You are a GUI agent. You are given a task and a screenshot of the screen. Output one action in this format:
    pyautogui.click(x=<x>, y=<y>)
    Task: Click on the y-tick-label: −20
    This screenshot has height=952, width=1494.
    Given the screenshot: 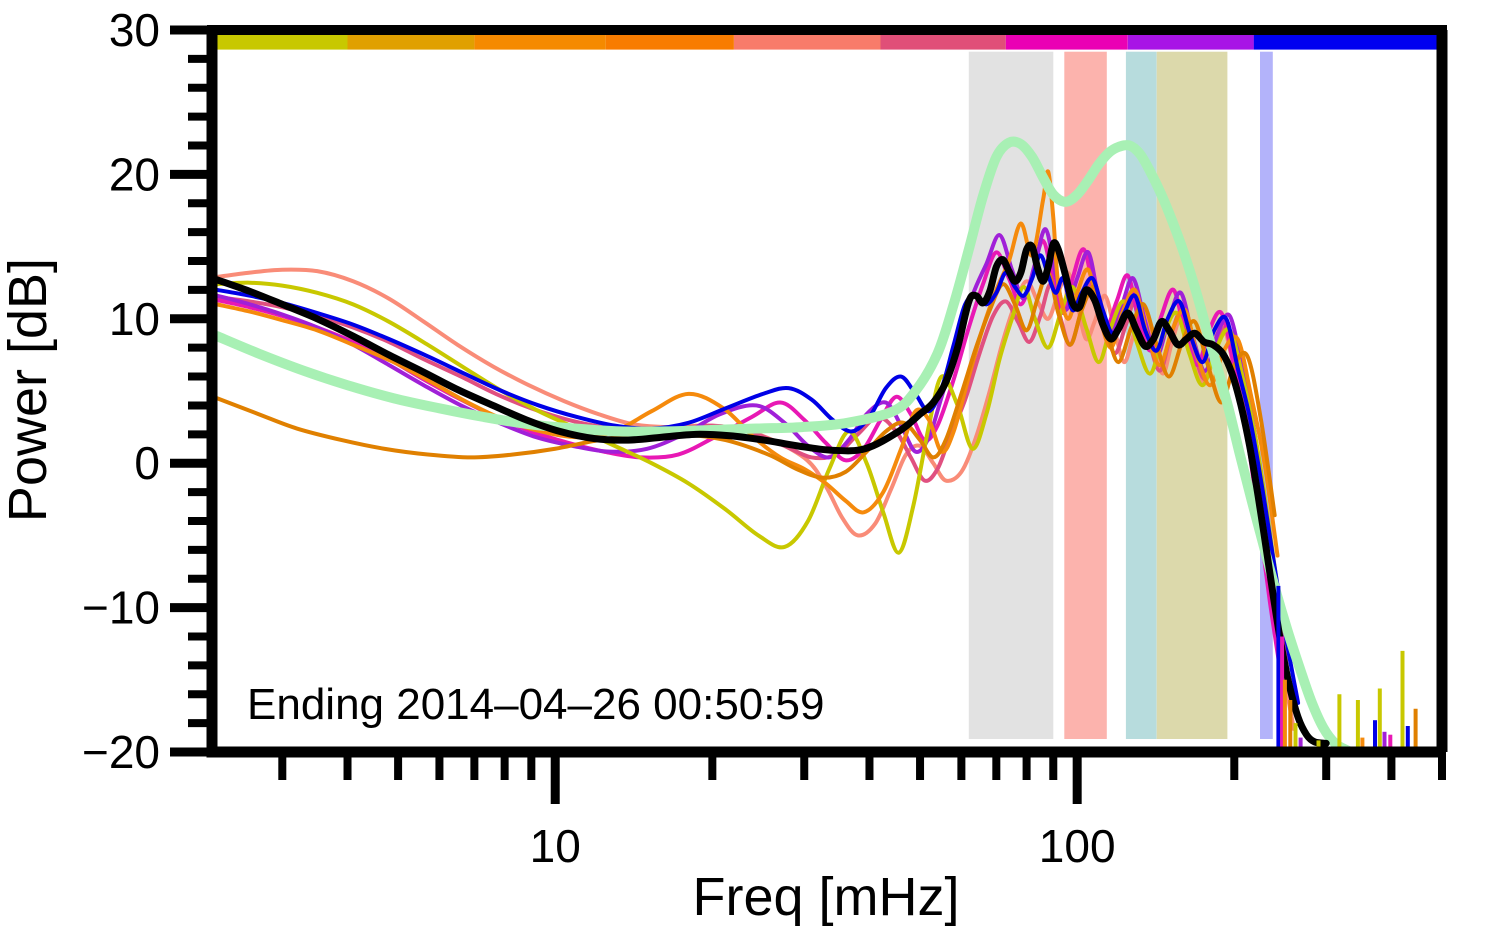 What is the action you would take?
    pyautogui.click(x=121, y=752)
    